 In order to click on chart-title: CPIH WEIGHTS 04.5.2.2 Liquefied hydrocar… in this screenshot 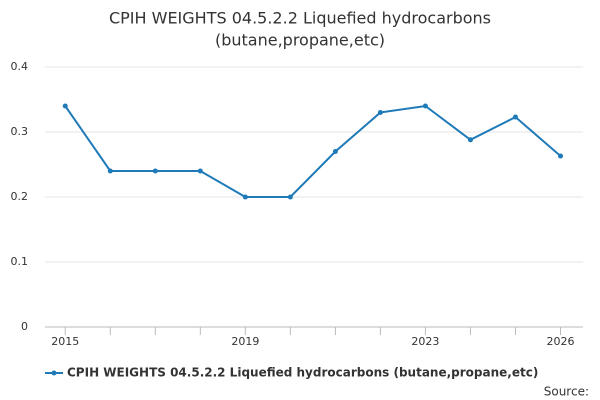, I will do `click(300, 18)`.